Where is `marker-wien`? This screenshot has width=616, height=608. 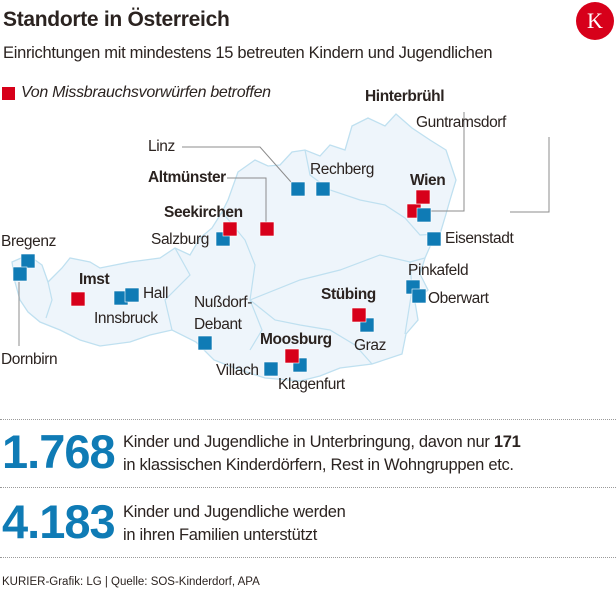
marker-wien is located at coordinates (423, 197).